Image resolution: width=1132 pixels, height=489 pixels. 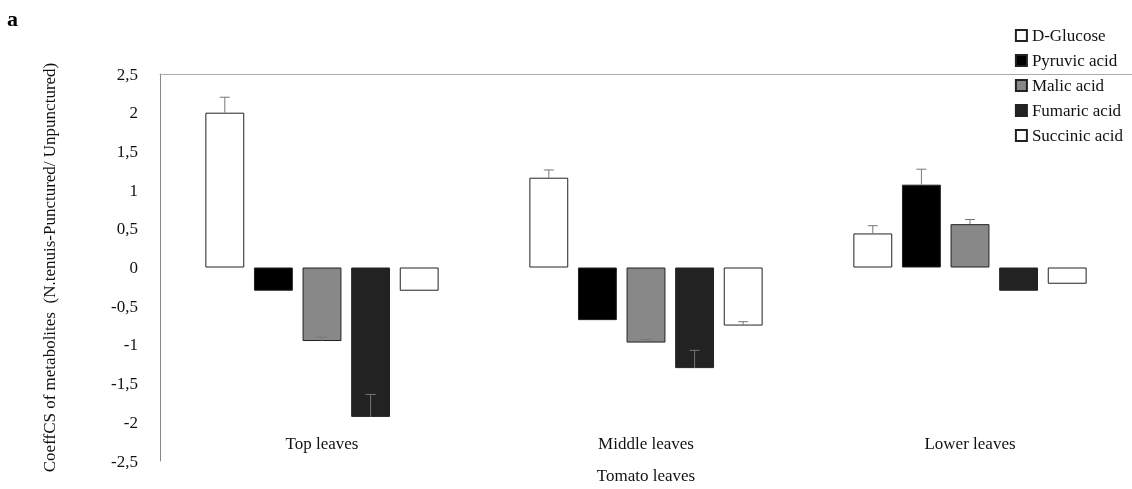 What do you see at coordinates (49, 267) in the screenshot?
I see `y-axis-title: CoeffCS of metabolites (N.tenuis-Punctured/ Unpunctured)` at bounding box center [49, 267].